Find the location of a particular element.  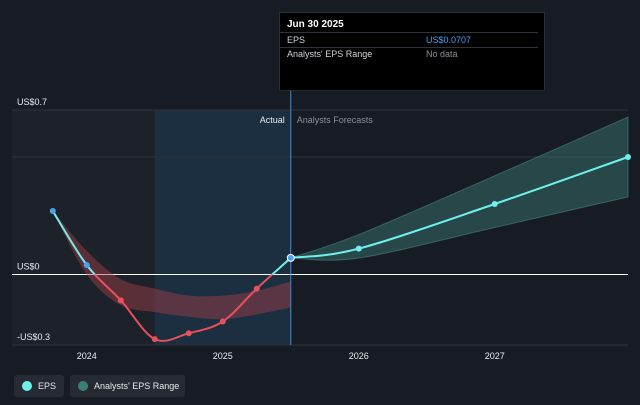

forecast-line is located at coordinates (459, 207).